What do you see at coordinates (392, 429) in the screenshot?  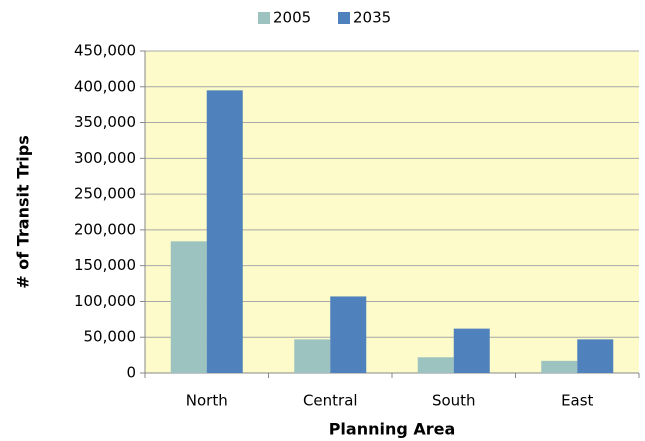 I see `x-axis-title: Planning Area` at bounding box center [392, 429].